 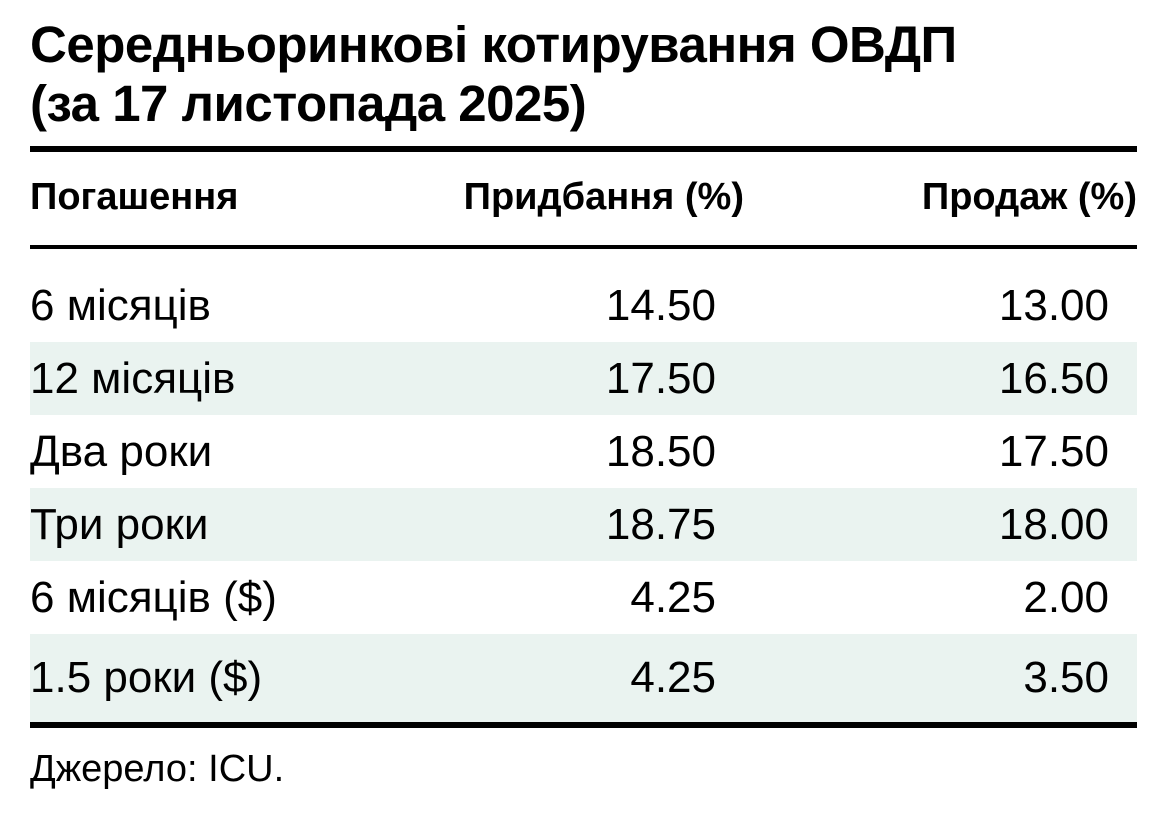 I want to click on quotes-table-header: Погашення Придбання (%) Продаж (%), so click(x=583, y=201).